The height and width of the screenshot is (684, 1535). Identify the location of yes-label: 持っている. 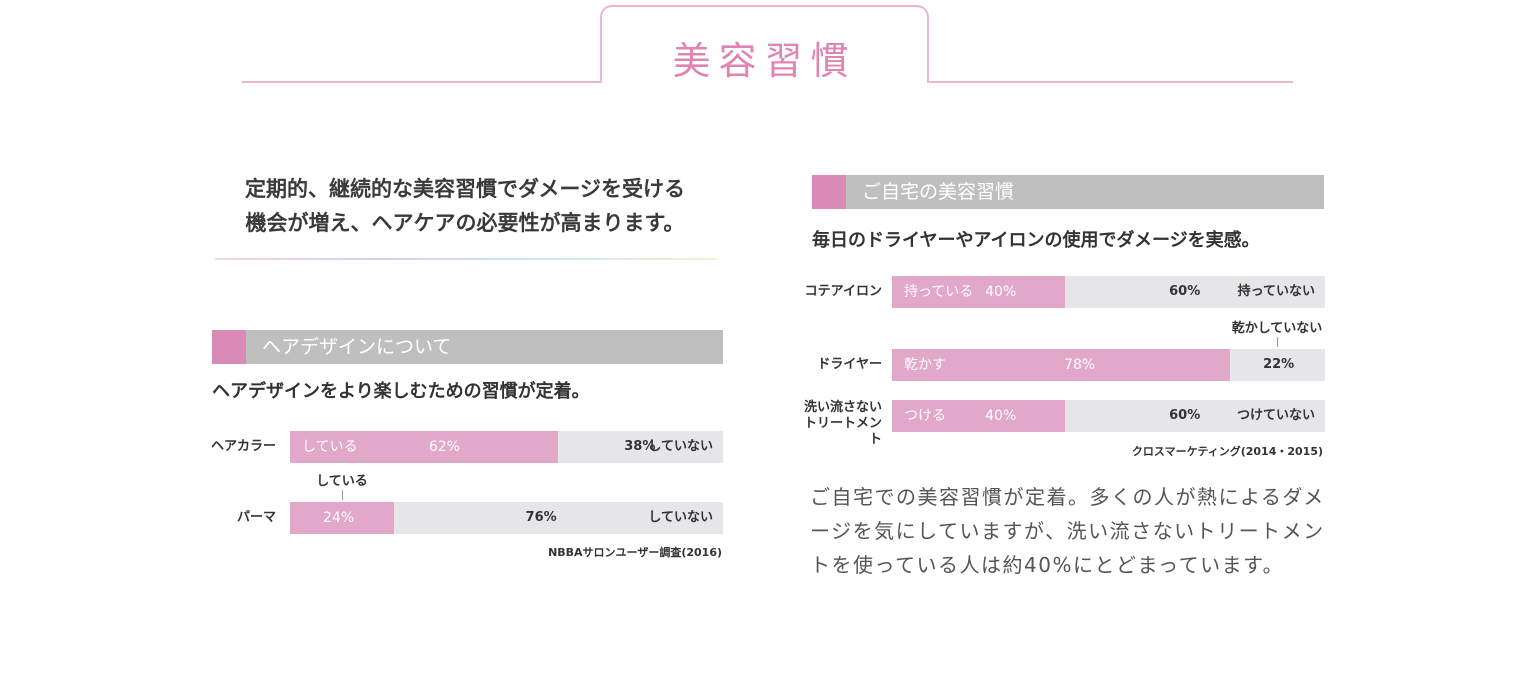
(939, 292).